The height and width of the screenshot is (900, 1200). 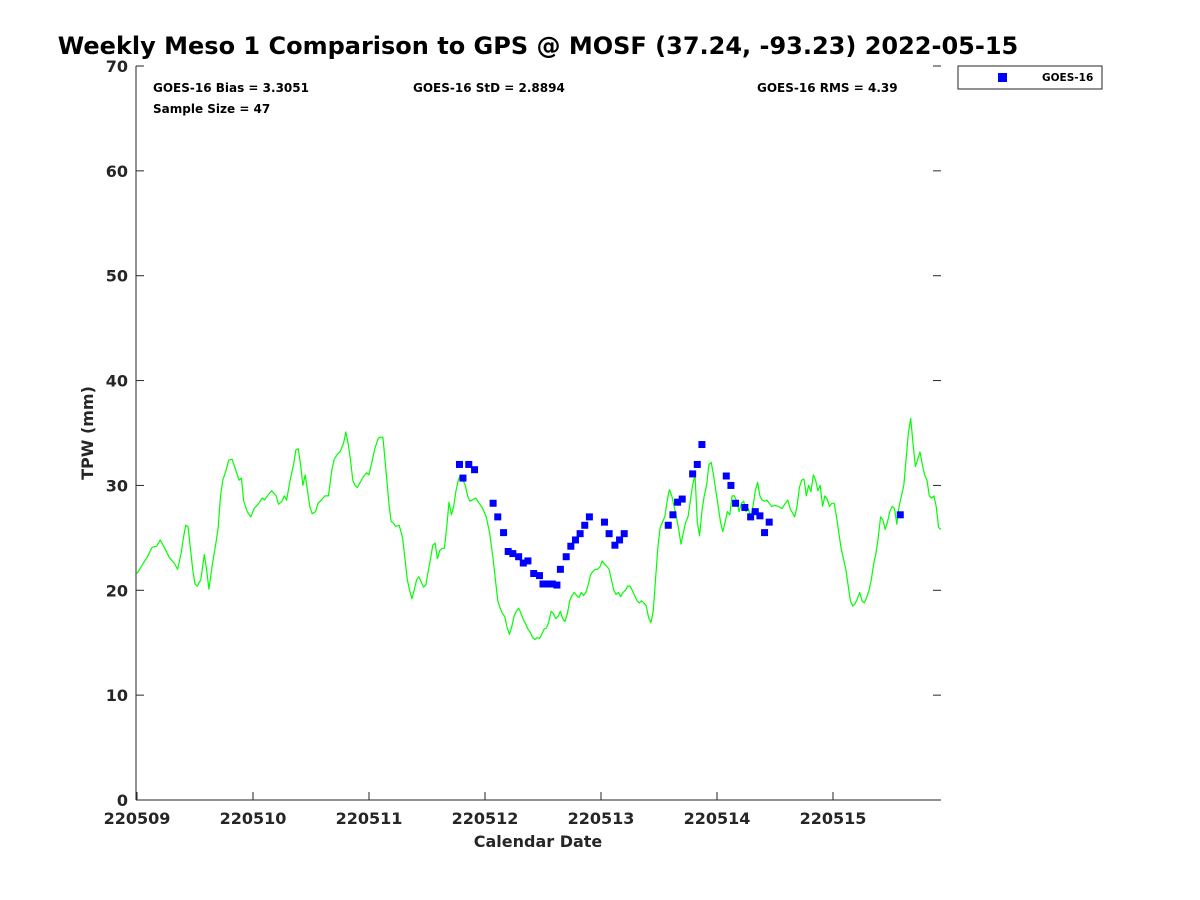 I want to click on y-tick-label: 40, so click(x=117, y=381).